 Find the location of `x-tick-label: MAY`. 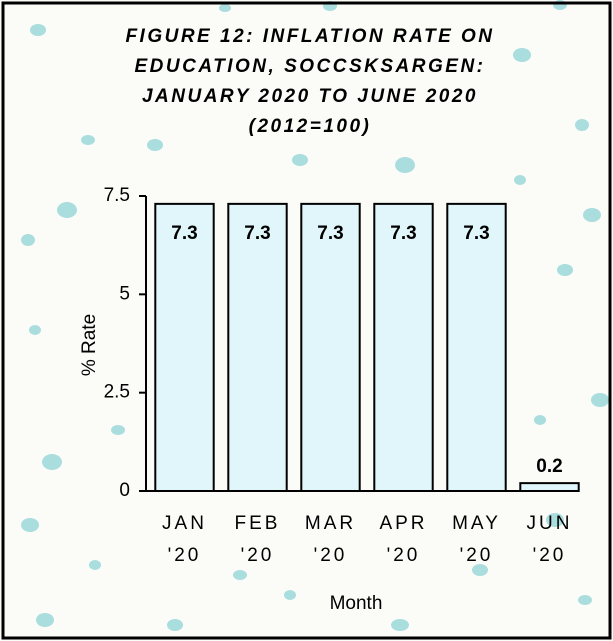

x-tick-label: MAY is located at coordinates (476, 523).